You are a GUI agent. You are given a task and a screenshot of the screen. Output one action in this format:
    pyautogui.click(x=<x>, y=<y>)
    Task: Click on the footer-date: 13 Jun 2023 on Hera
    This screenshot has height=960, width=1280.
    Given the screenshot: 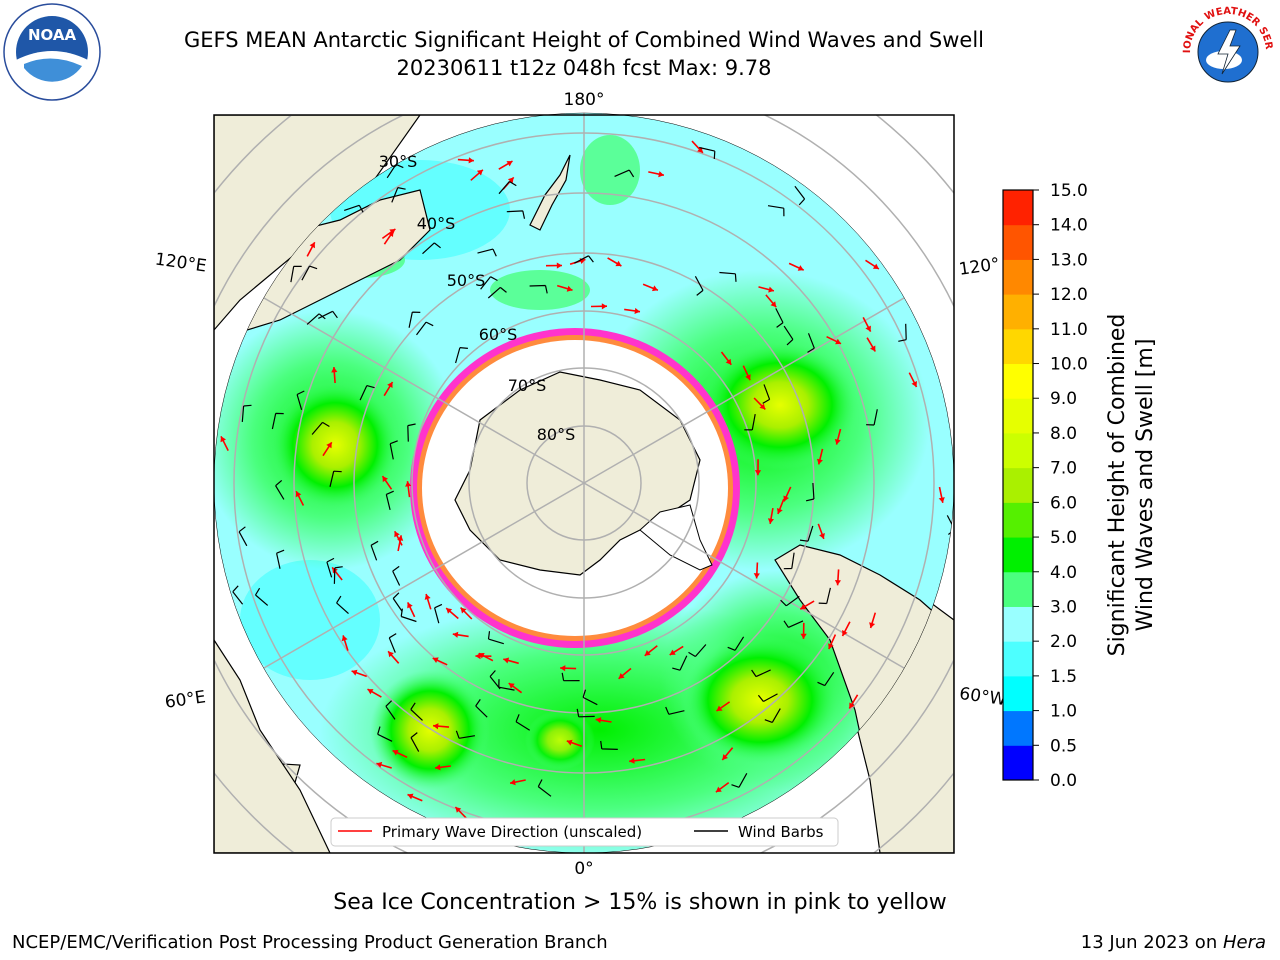 What is the action you would take?
    pyautogui.click(x=1173, y=942)
    